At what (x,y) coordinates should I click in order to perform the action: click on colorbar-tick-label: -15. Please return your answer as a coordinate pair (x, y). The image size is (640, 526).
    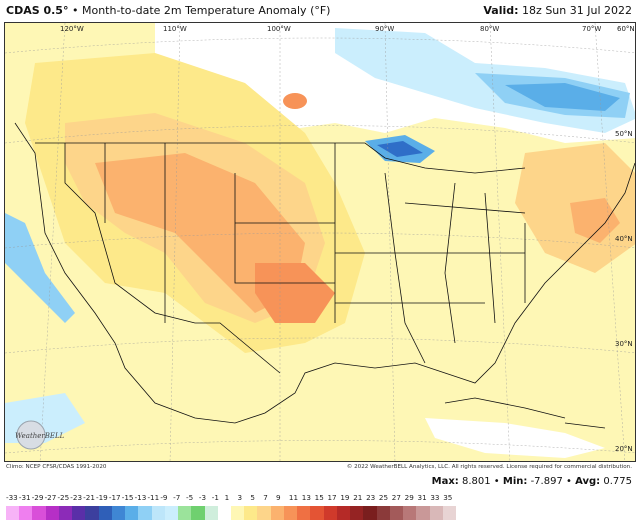
    Looking at the image, I should click on (127, 497).